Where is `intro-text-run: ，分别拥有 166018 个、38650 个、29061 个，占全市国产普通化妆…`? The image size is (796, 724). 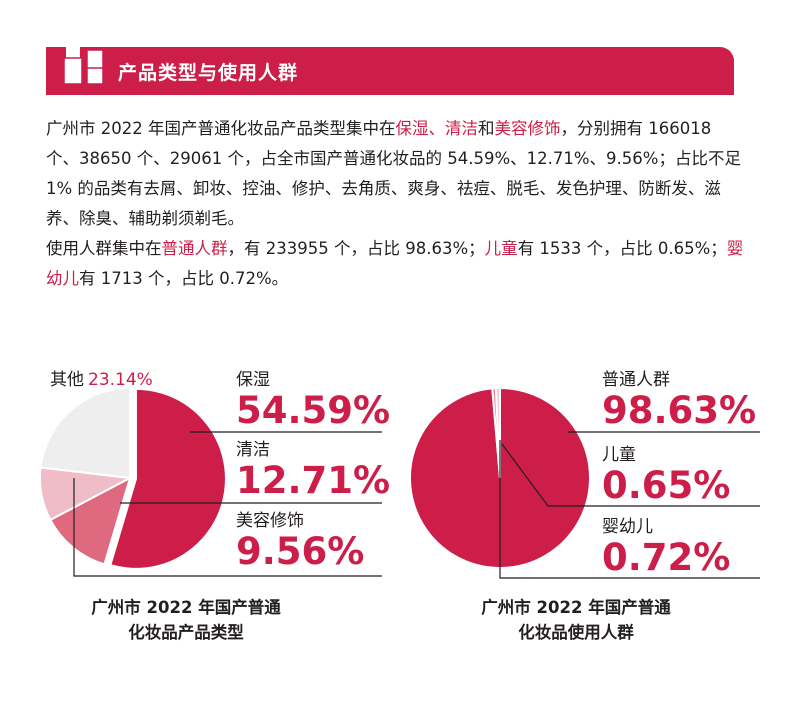 intro-text-run: ，分别拥有 166018 个、38650 个、29061 个，占全市国产普通化妆… is located at coordinates (393, 173).